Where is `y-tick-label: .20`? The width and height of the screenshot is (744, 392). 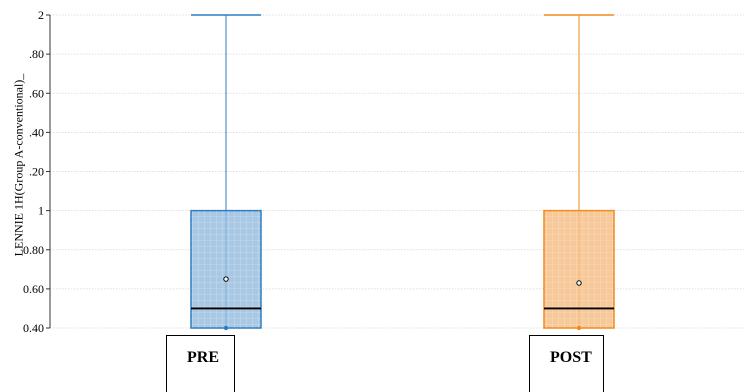
y-tick-label: .20 is located at coordinates (36, 172).